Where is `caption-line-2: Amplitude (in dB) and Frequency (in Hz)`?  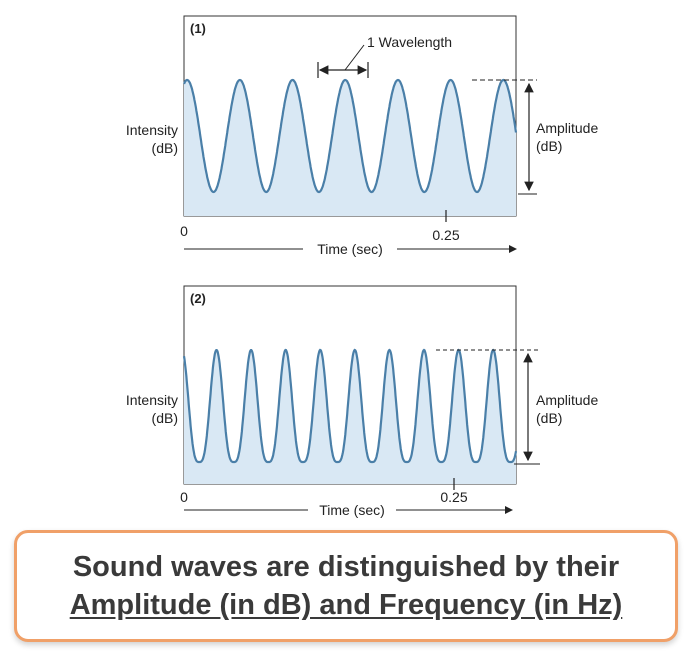 caption-line-2: Amplitude (in dB) and Frequency (in Hz) is located at coordinates (346, 605).